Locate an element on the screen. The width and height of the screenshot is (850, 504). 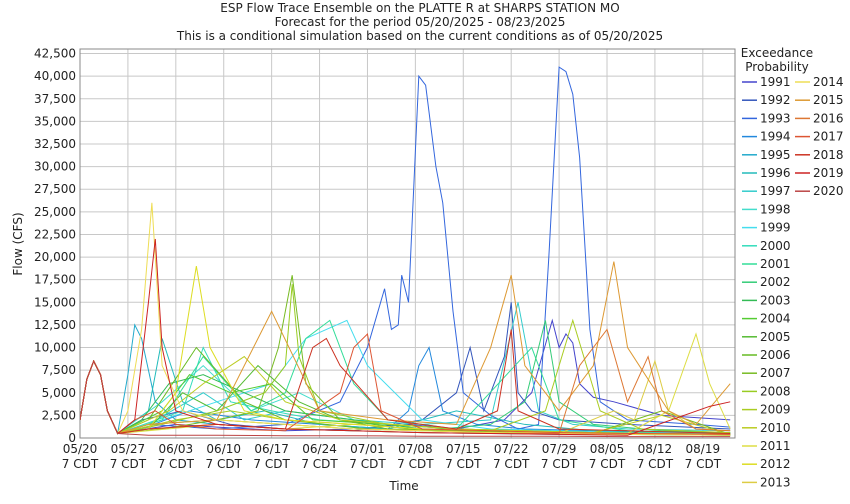
legend-label: 2012 is located at coordinates (775, 464).